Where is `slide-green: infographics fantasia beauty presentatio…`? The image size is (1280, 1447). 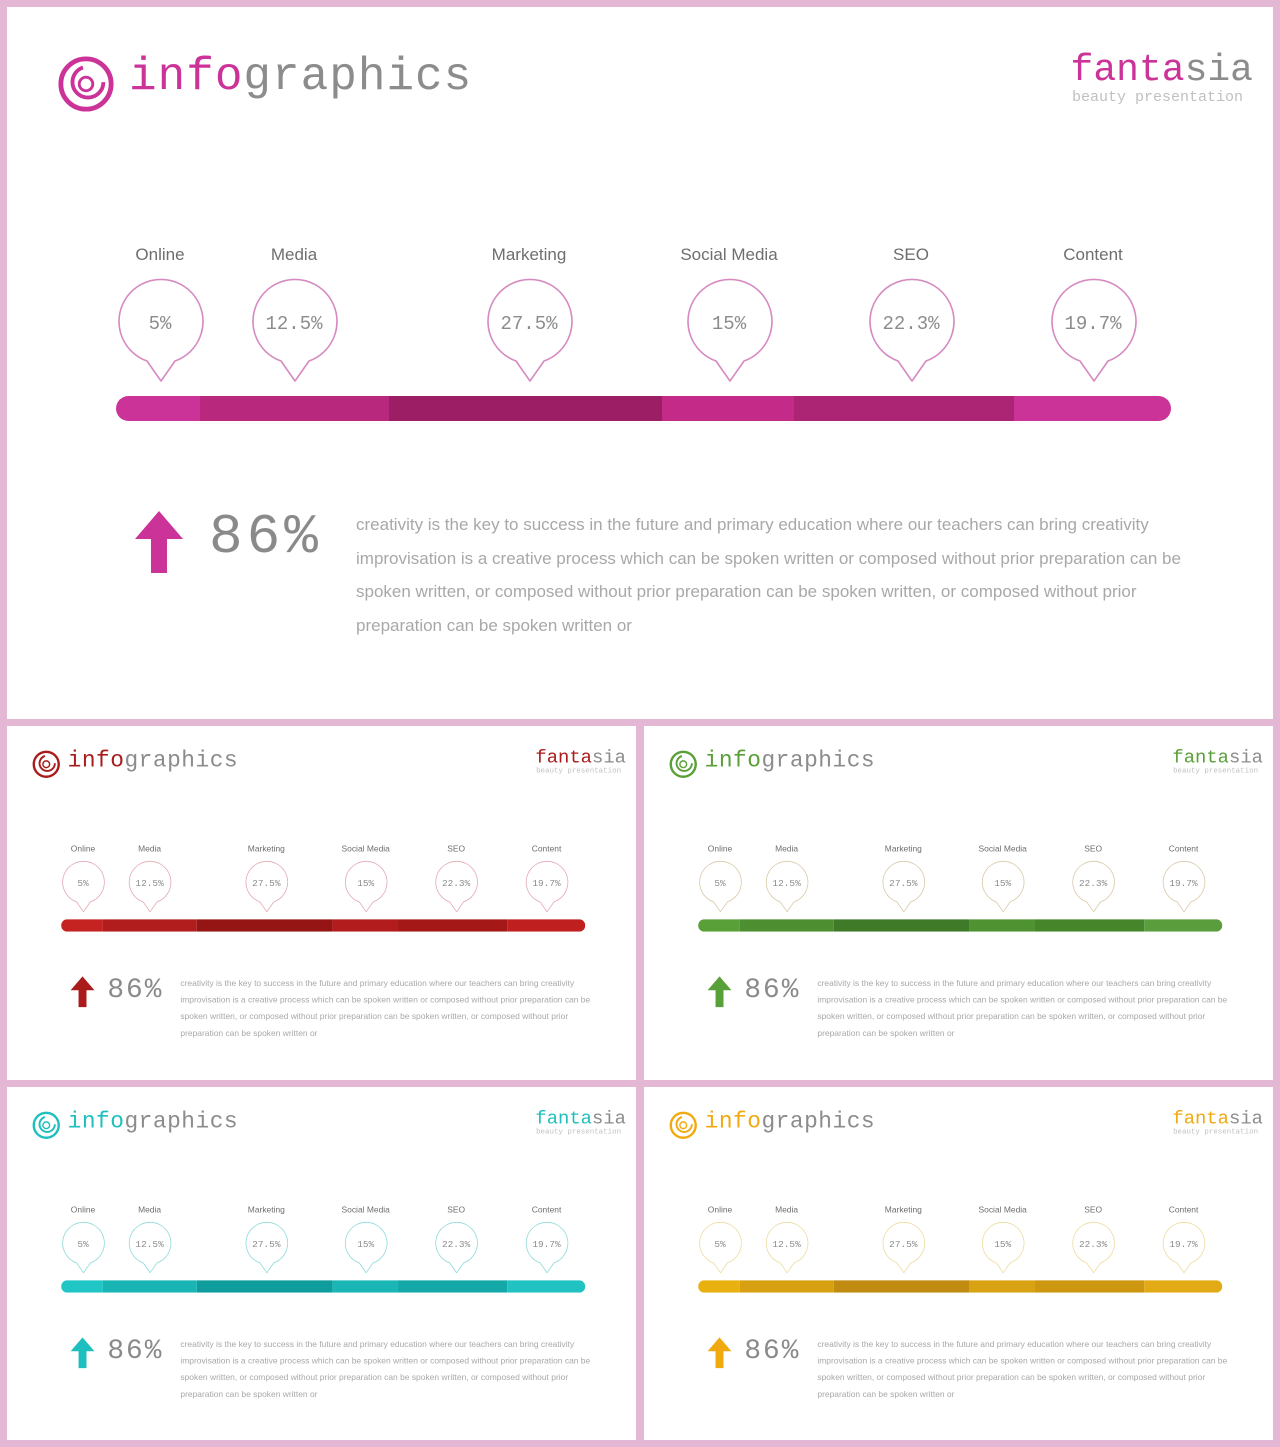 slide-green: infographics fantasia beauty presentatio… is located at coordinates (958, 903).